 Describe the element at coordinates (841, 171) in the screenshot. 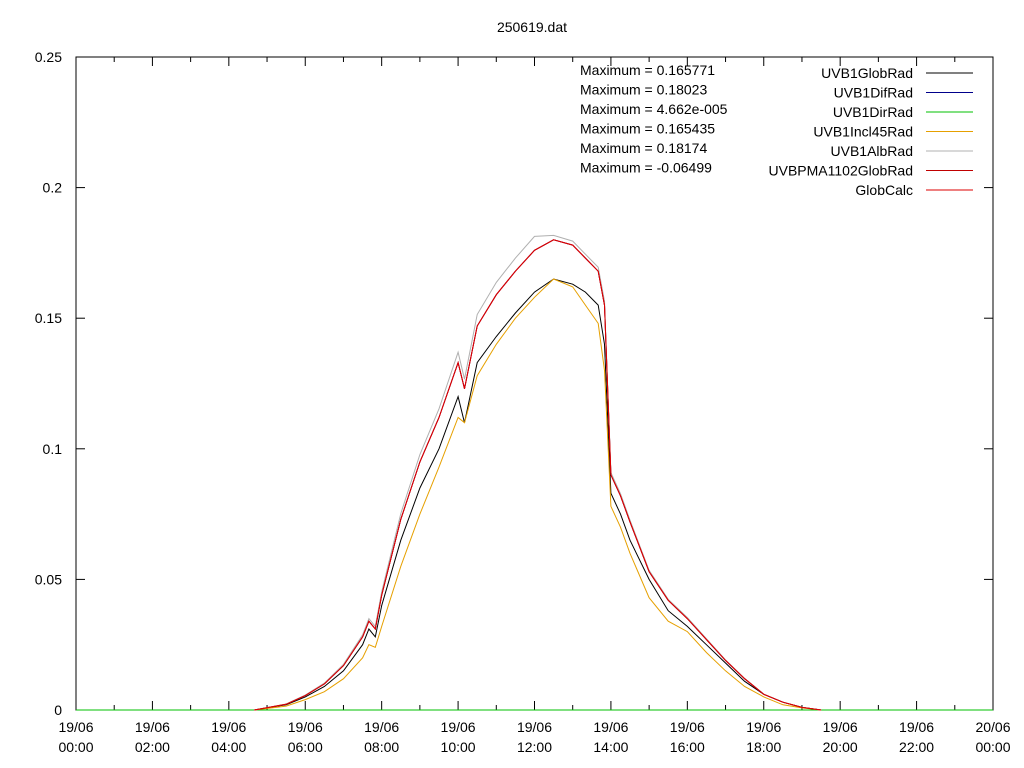

I see `legend-label: UVBPMA1102GlobRad` at that location.